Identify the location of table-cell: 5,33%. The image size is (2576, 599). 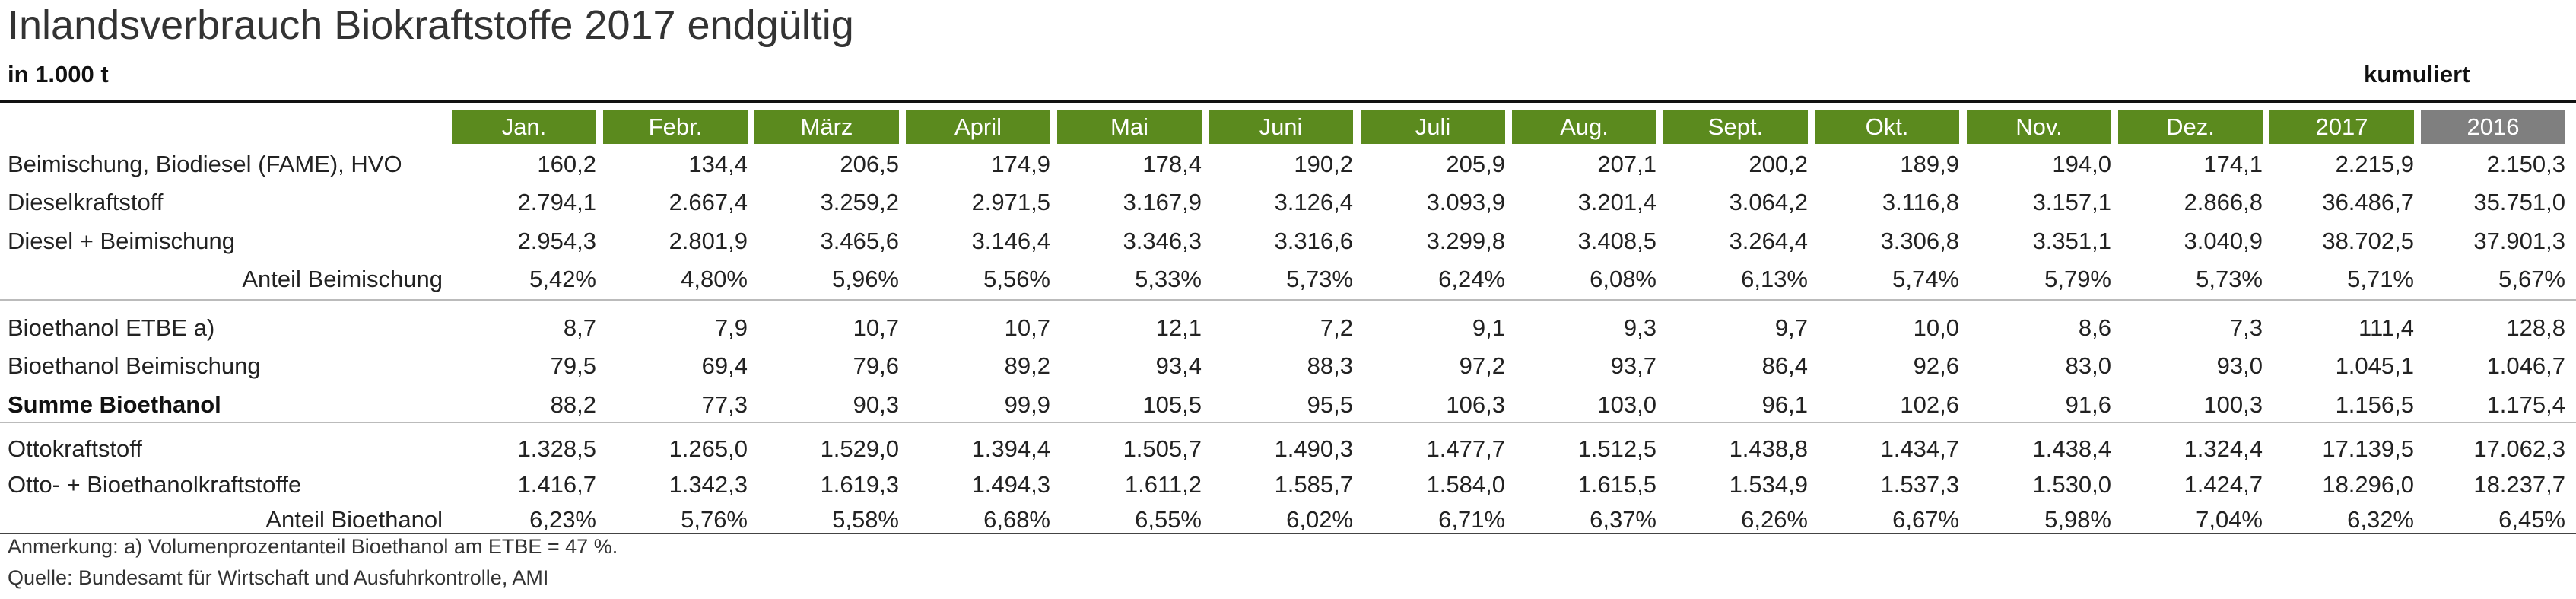
(1168, 279).